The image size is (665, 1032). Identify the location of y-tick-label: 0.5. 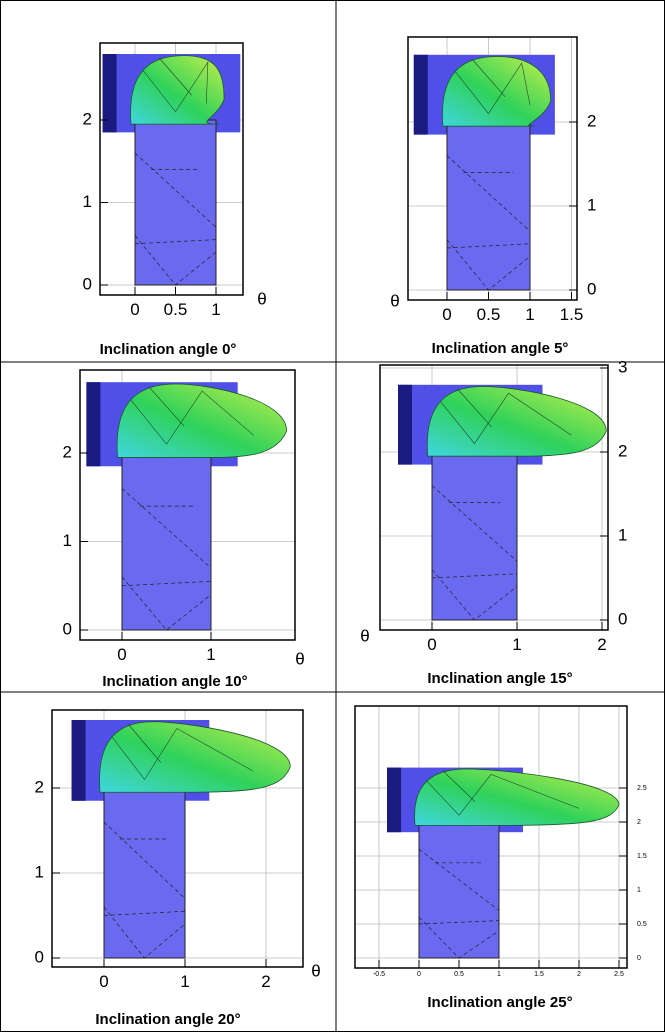
(642, 924).